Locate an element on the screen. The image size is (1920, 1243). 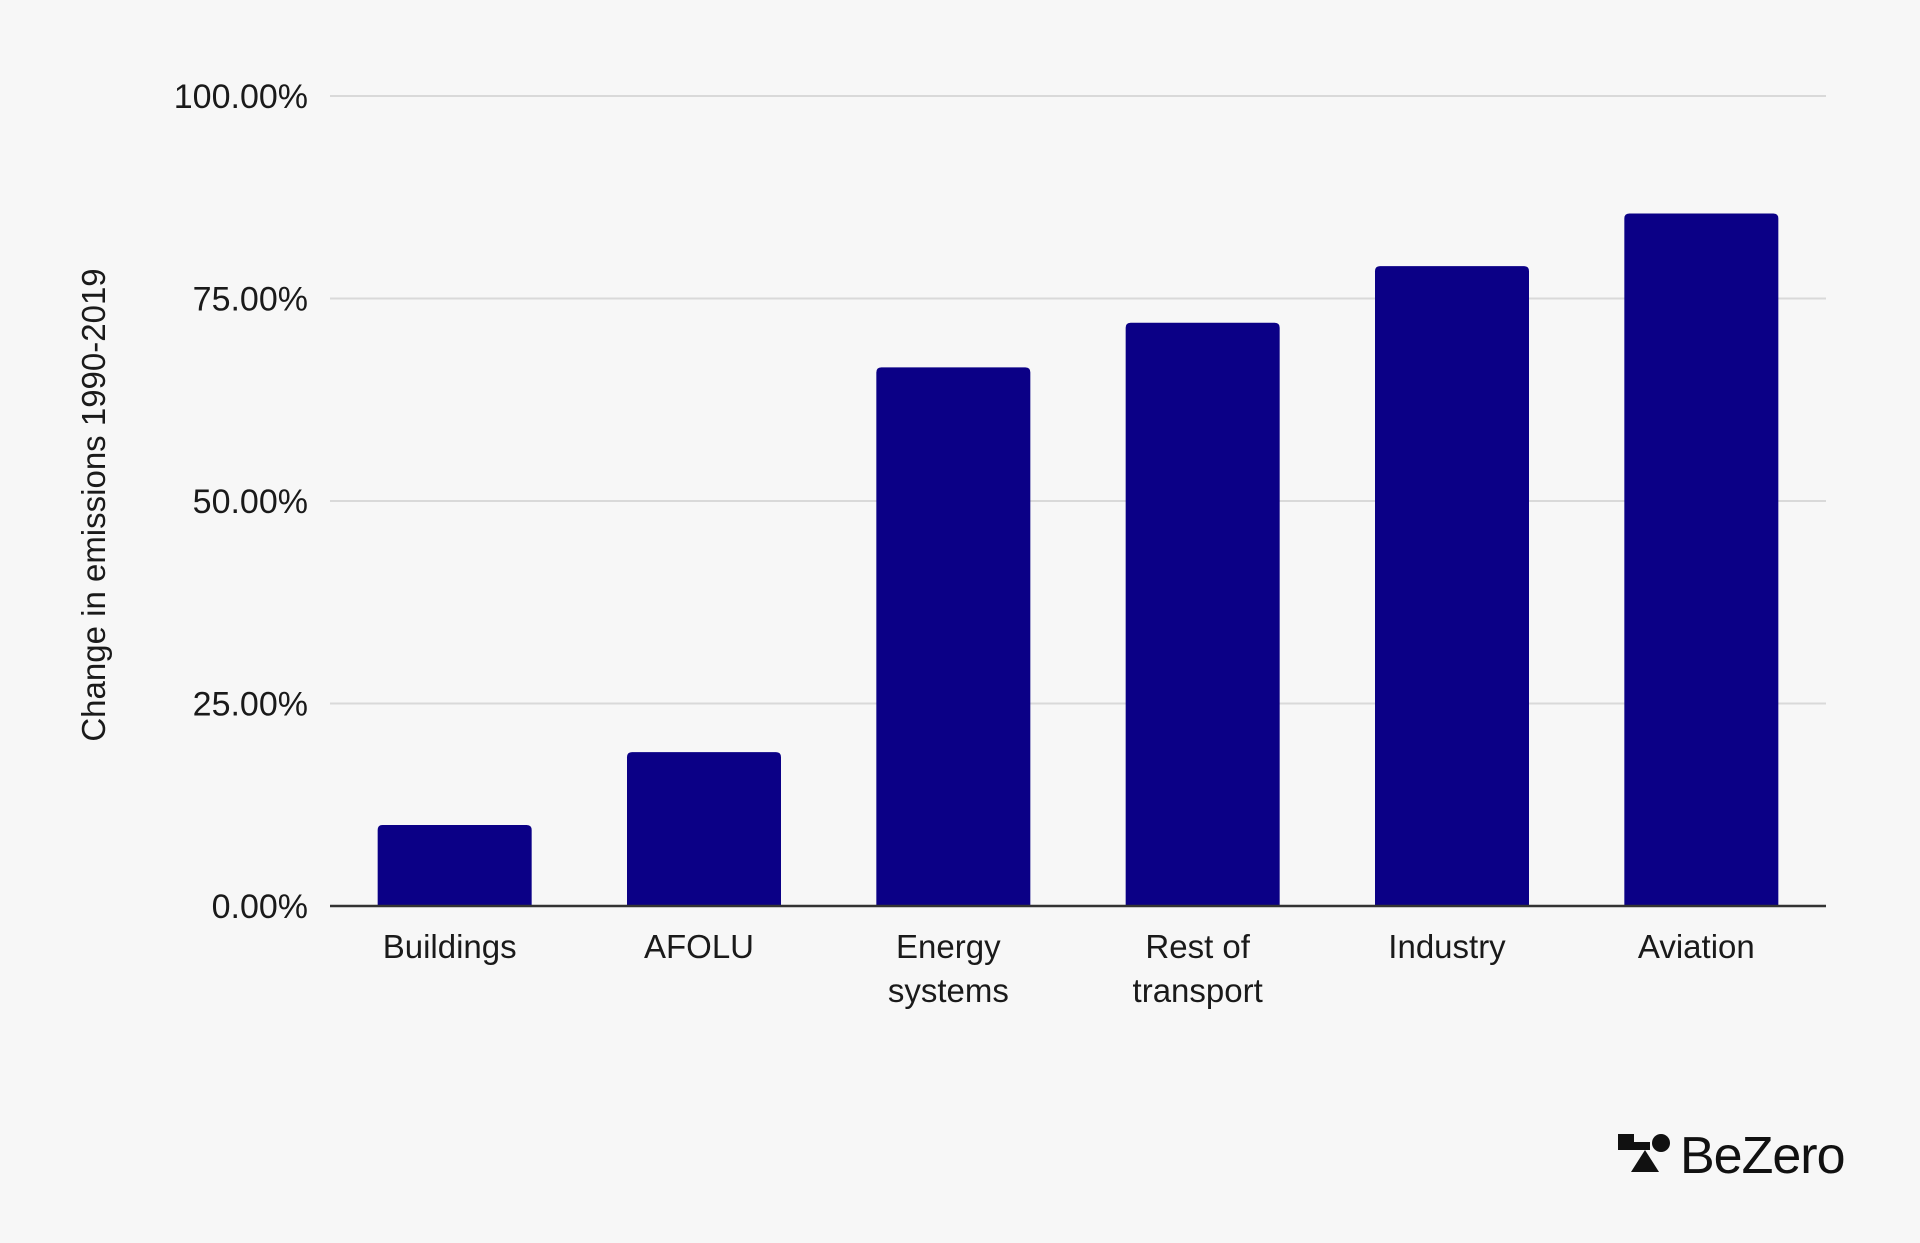
y-axis-title: Change in emissions 1990-2019 is located at coordinates (93, 504).